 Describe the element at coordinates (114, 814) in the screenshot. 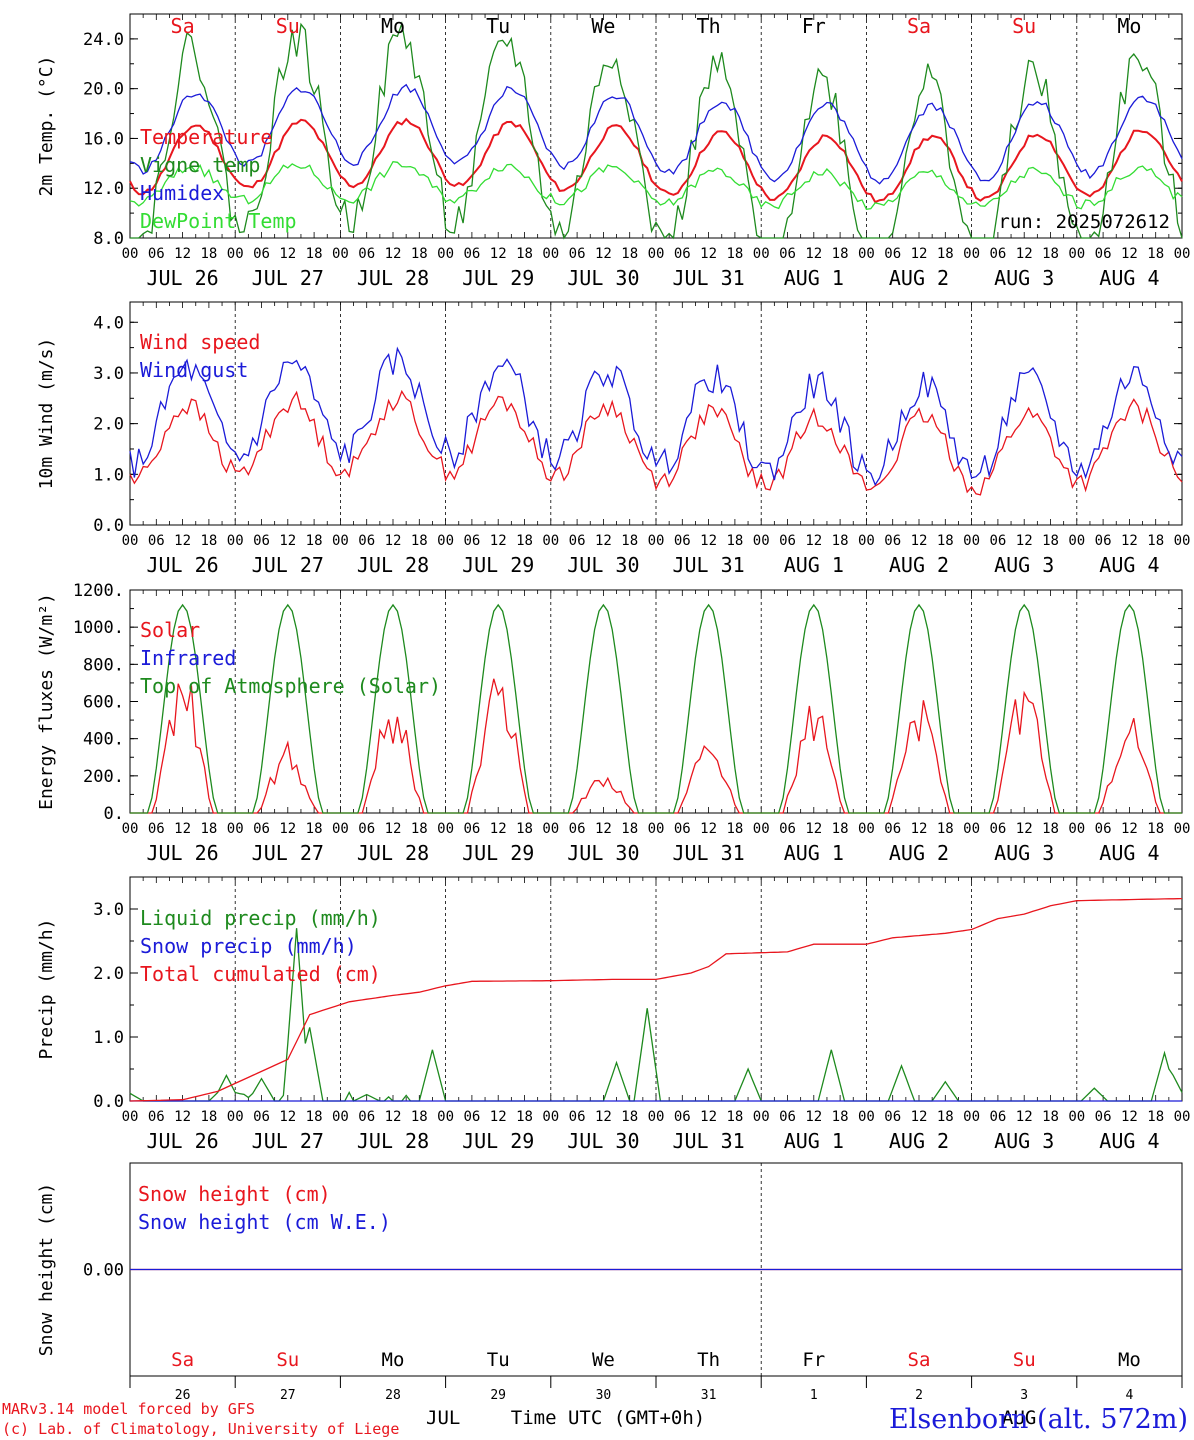

I see `y-tick-label: 0.` at that location.